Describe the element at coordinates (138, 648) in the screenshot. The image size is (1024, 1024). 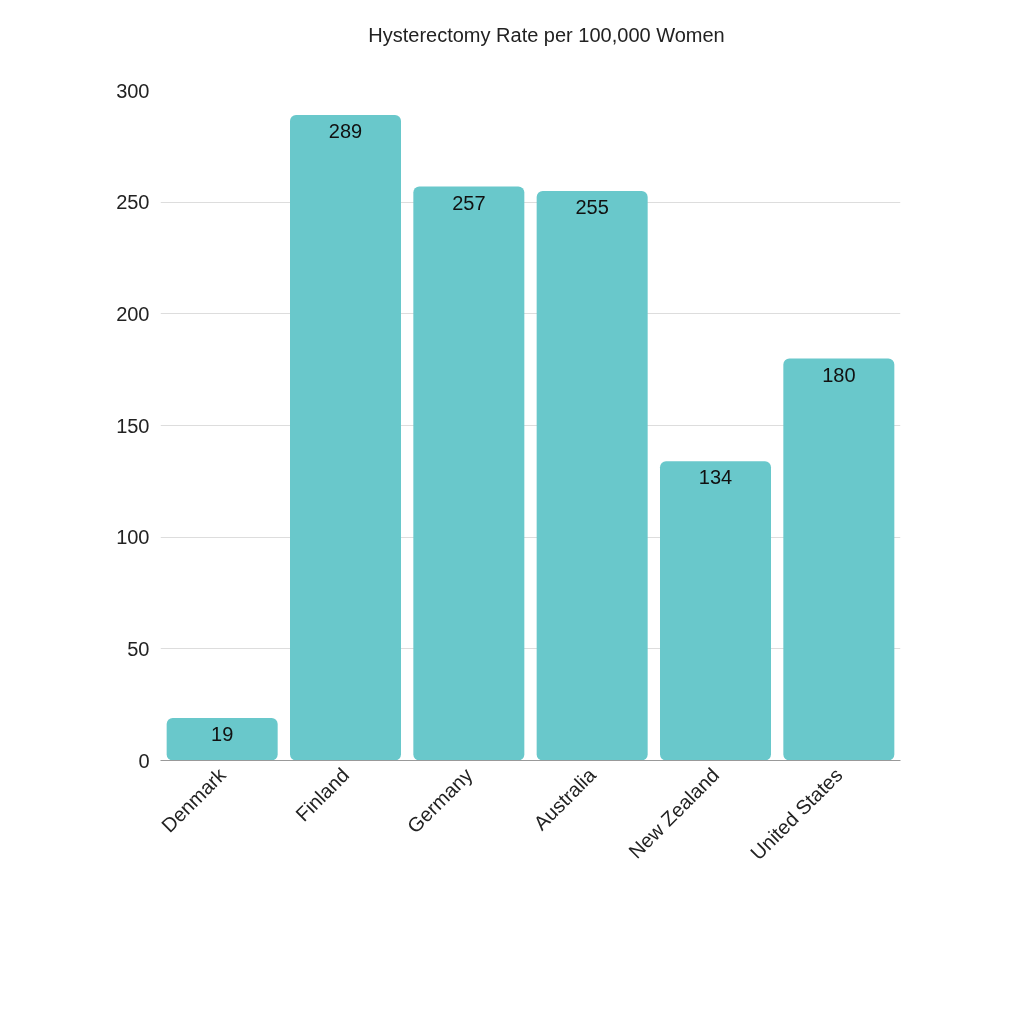
I see `y-tick-label: 50` at that location.